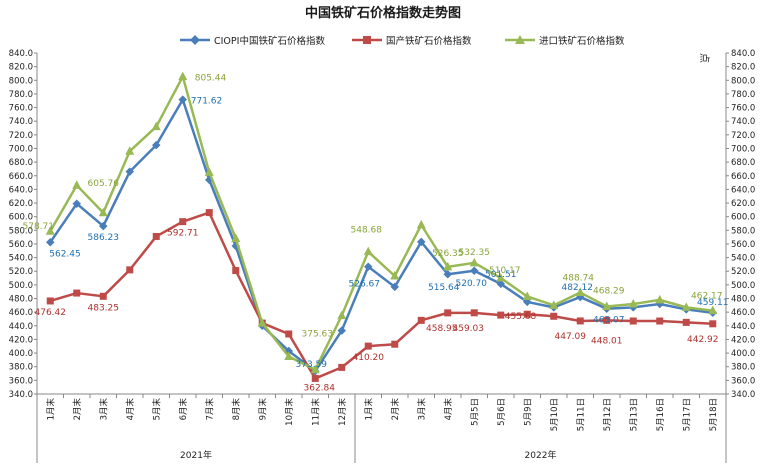  What do you see at coordinates (743, 245) in the screenshot?
I see `y-tick-label-right: 560.0` at bounding box center [743, 245].